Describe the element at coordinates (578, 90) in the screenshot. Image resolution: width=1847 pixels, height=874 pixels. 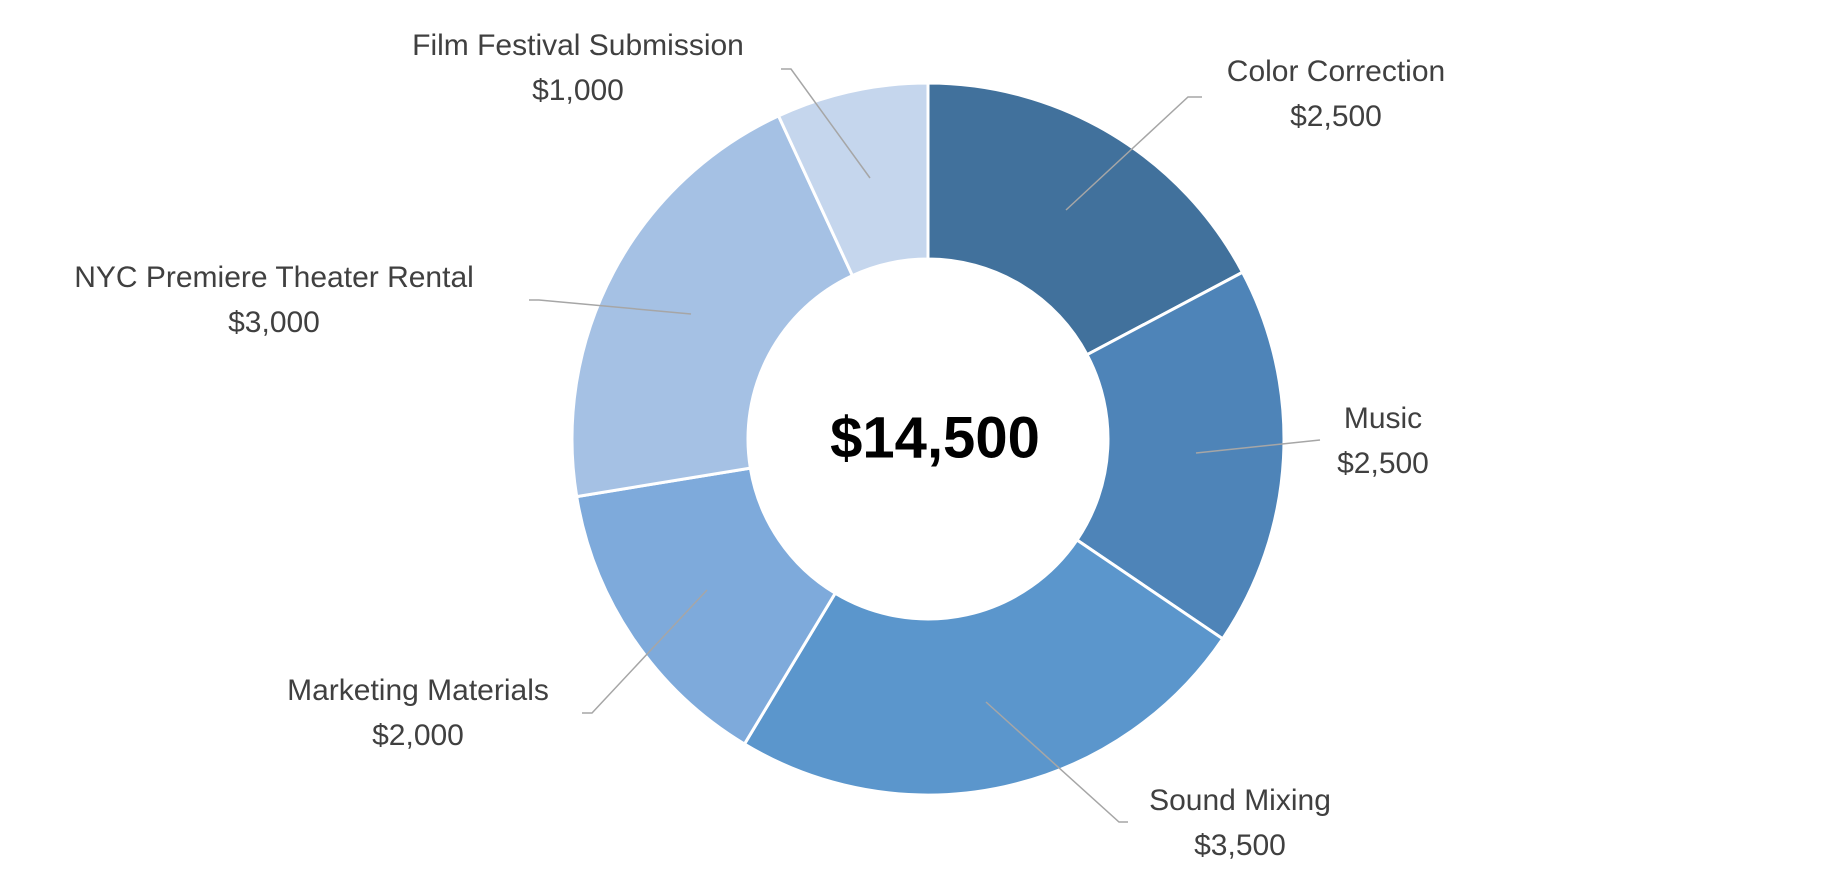
I see `slice-value-label: $1,000` at that location.